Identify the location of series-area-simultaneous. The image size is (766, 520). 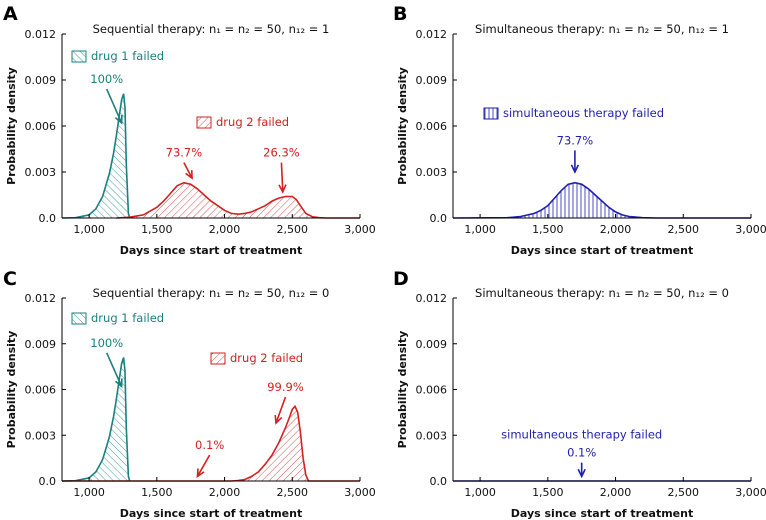
(602, 200).